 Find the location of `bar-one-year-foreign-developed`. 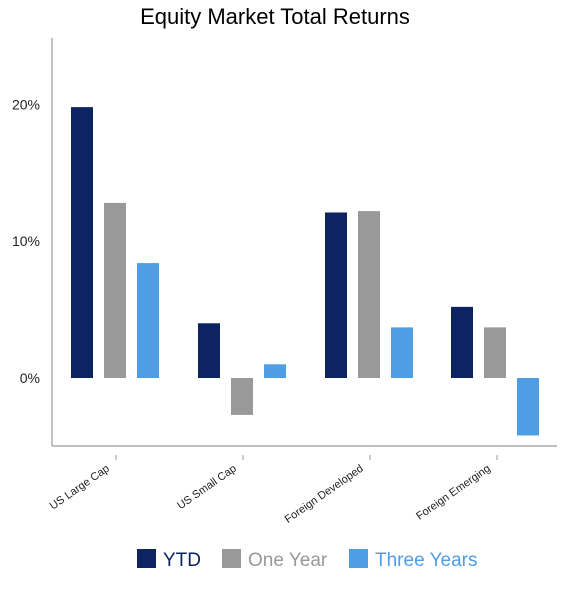

bar-one-year-foreign-developed is located at coordinates (369, 294).